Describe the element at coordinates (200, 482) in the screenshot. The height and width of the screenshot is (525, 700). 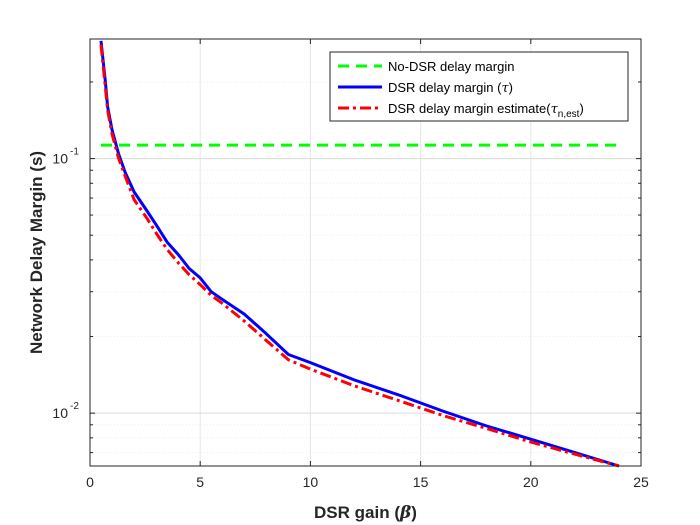
I see `x-tick-label: 5` at that location.